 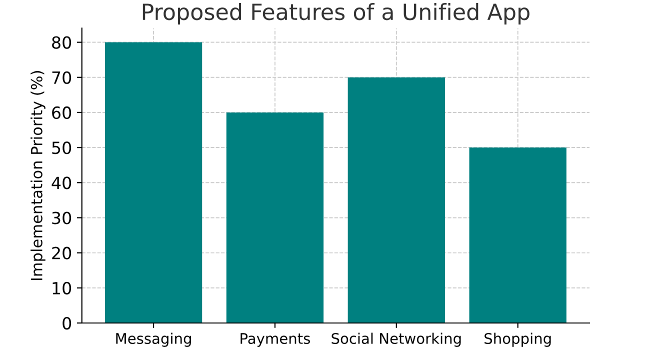 I want to click on y-tick-label: 60, so click(x=62, y=113).